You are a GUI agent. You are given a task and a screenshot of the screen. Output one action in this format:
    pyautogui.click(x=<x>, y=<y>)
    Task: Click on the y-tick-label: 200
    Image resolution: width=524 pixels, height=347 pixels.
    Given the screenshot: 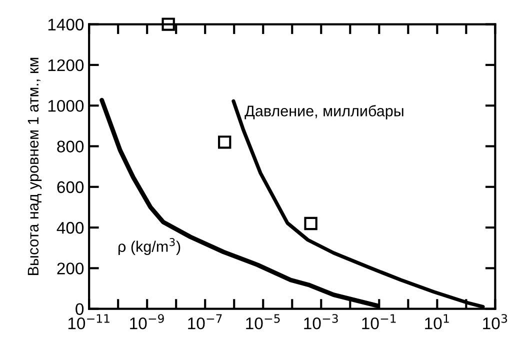 What is the action you would take?
    pyautogui.click(x=70, y=268)
    